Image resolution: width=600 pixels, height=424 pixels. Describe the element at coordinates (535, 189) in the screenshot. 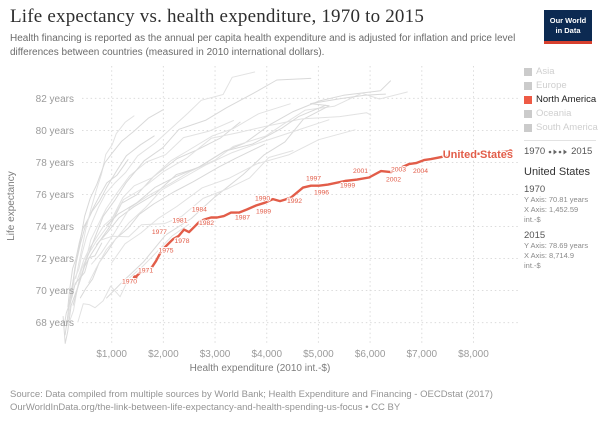

I see `tooltip-year: 1970` at that location.